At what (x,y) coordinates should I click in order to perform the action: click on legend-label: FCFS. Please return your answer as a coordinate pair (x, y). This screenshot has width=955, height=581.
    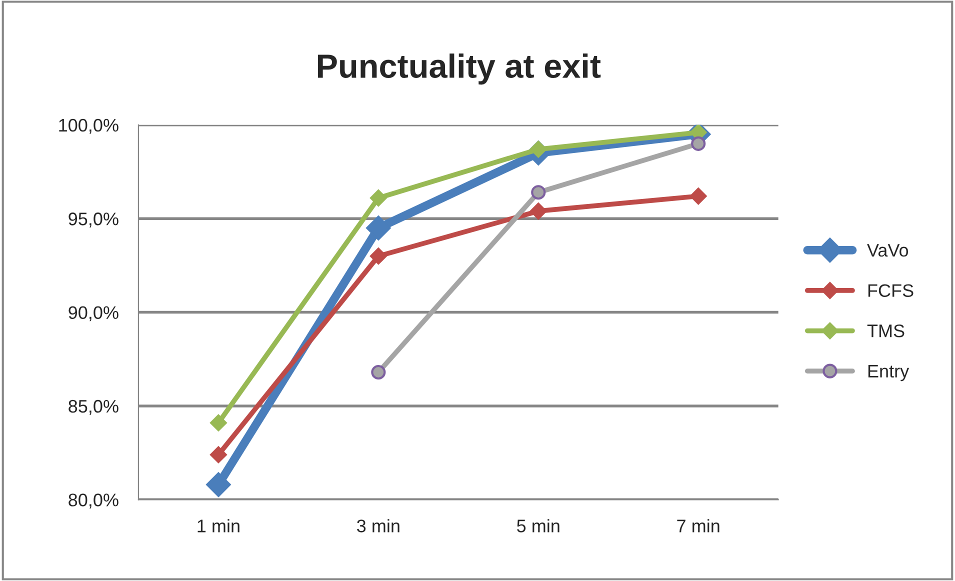
    Looking at the image, I should click on (891, 290).